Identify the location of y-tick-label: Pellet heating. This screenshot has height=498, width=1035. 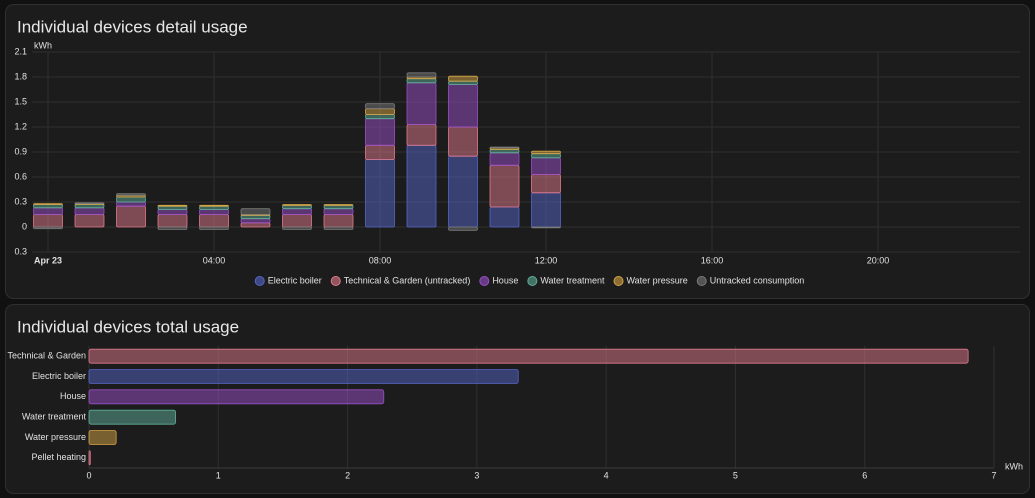
(58, 457).